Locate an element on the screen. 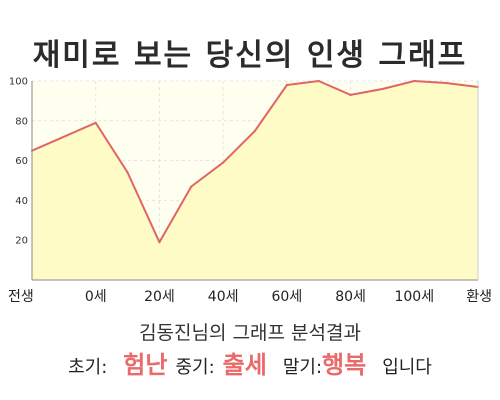 The image size is (500, 400). y-tick-label: 40 is located at coordinates (21, 201).